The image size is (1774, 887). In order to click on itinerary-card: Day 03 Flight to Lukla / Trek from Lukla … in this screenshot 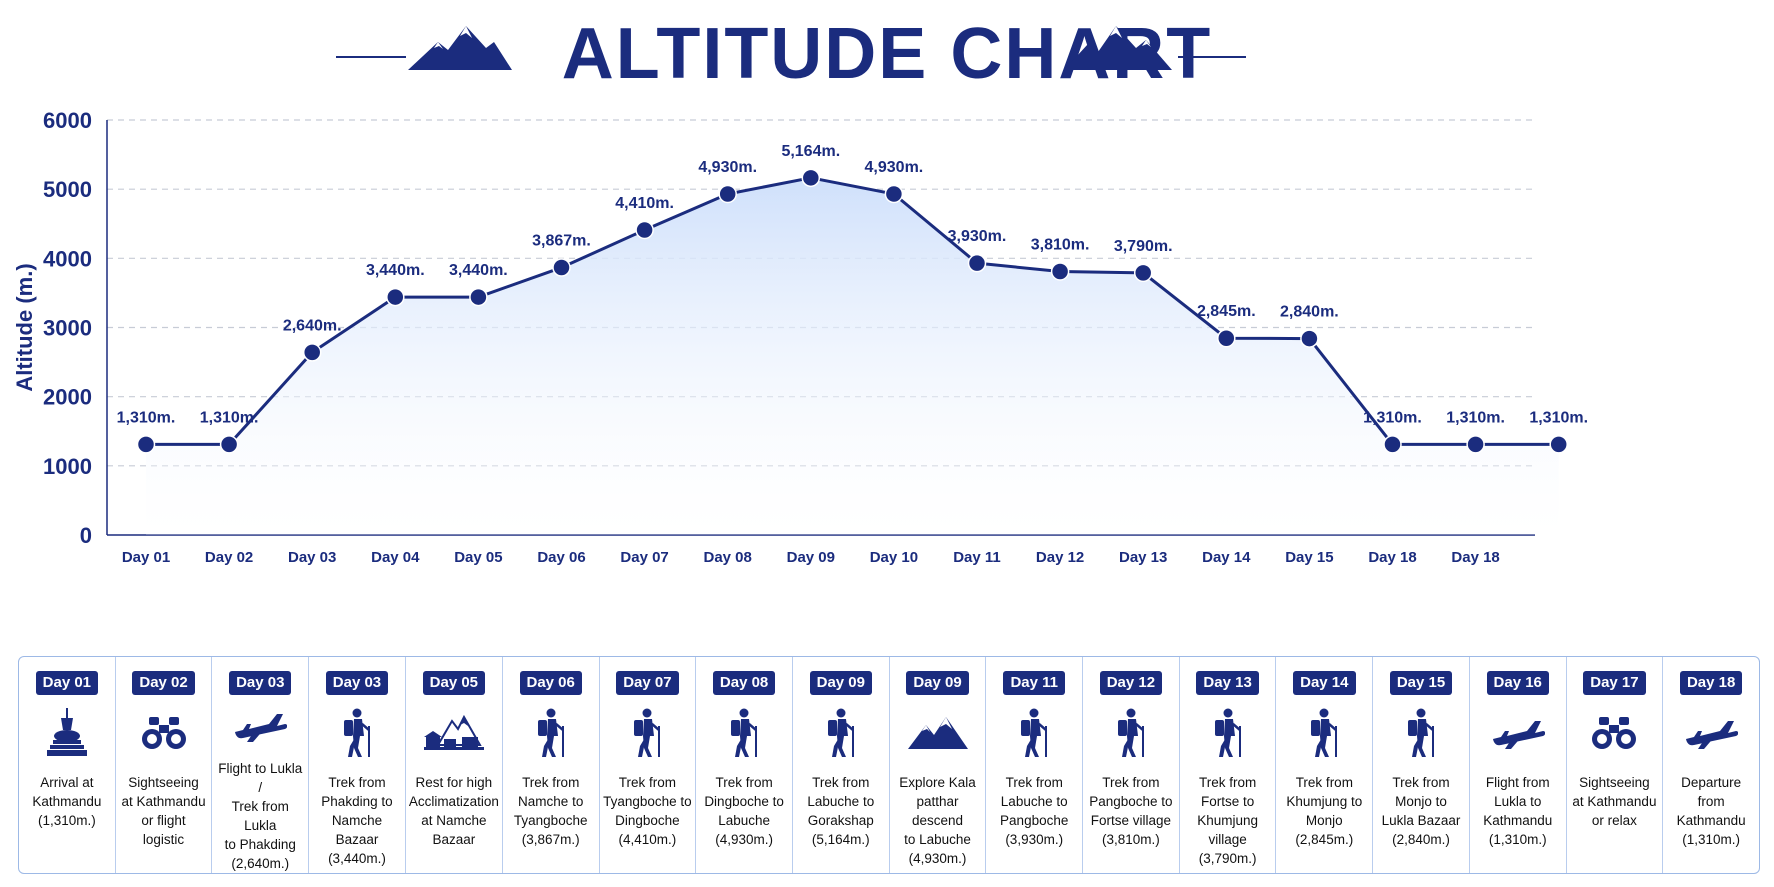, I will do `click(261, 765)`.